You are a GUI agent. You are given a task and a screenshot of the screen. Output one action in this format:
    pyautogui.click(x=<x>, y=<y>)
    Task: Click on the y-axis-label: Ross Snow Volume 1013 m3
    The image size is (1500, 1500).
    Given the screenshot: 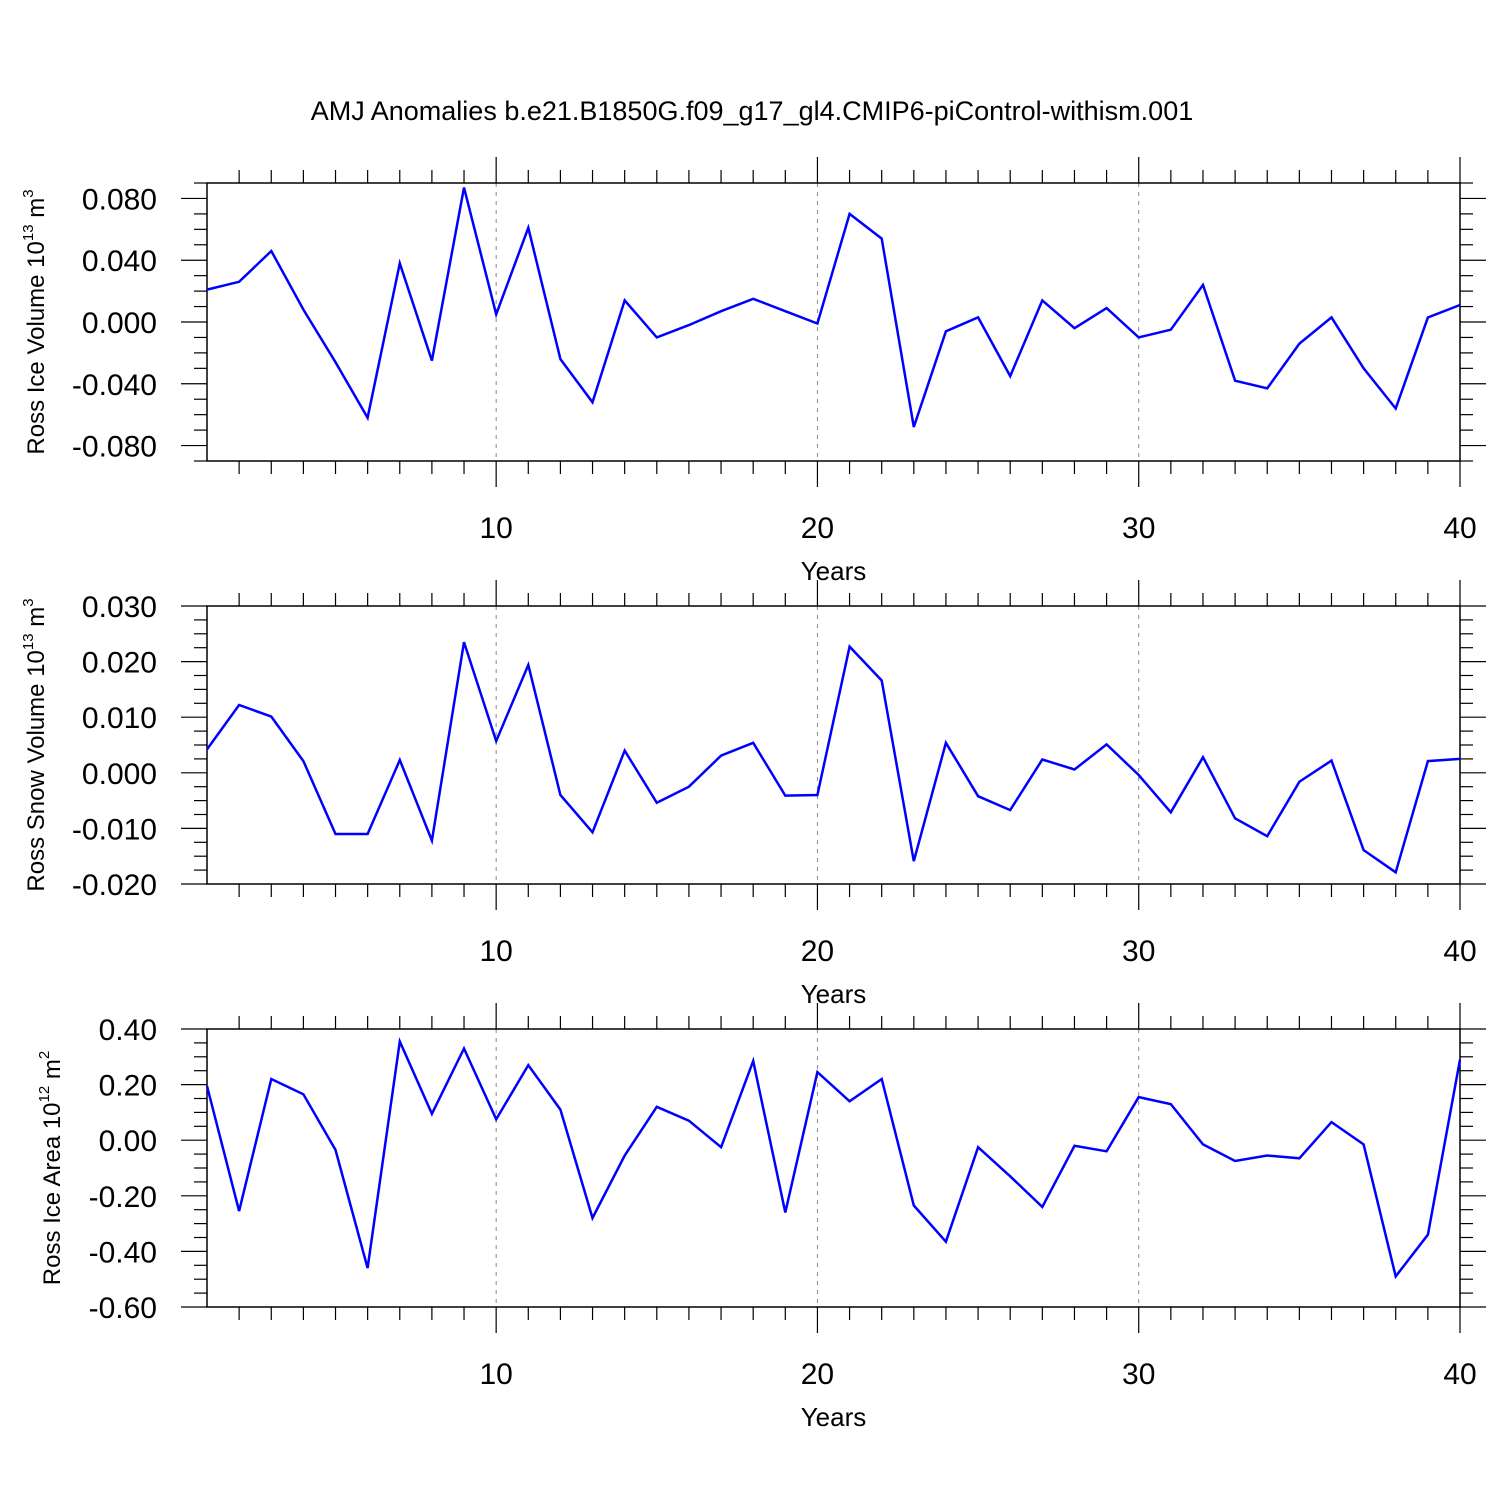 What is the action you would take?
    pyautogui.click(x=35, y=744)
    